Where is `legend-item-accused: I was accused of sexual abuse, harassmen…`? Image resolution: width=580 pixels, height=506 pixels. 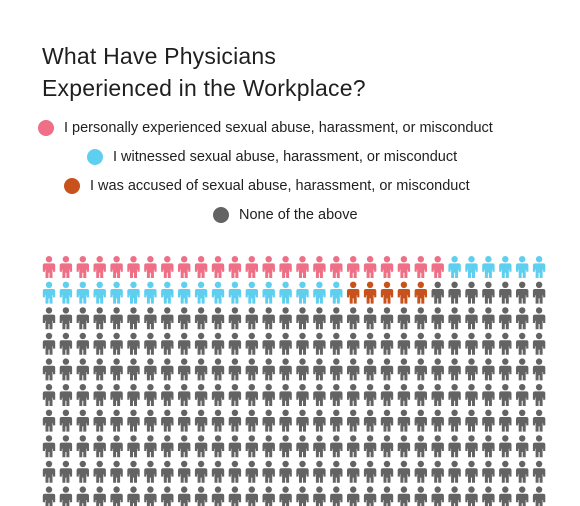
legend-item-accused: I was accused of sexual abuse, harassmen… is located at coordinates (267, 186).